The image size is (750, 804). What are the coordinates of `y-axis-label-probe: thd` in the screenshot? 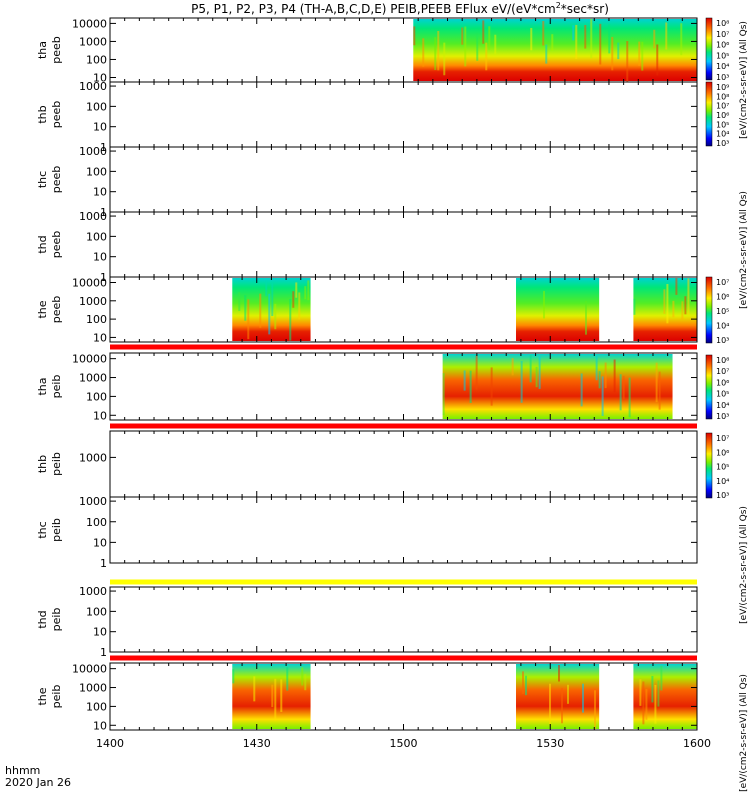 It's located at (42, 244).